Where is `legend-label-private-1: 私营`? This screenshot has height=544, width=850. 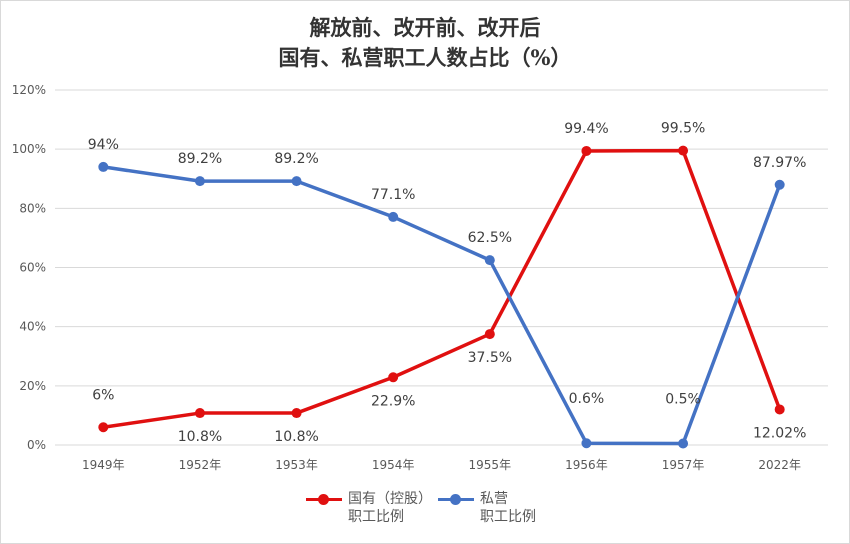
legend-label-private-1: 私营 is located at coordinates (494, 499).